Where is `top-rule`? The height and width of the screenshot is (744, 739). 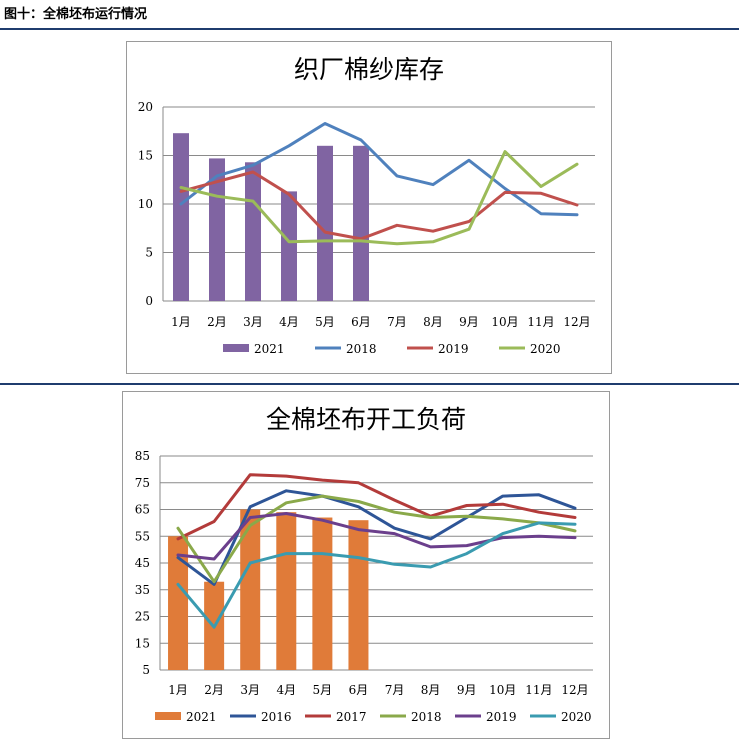
top-rule is located at coordinates (369, 29).